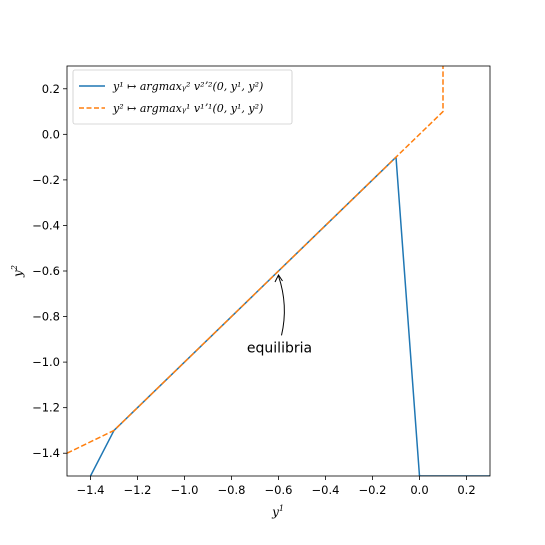 Image resolution: width=545 pixels, height=545 pixels. What do you see at coordinates (46, 453) in the screenshot?
I see `y-tick-label: −1.4` at bounding box center [46, 453].